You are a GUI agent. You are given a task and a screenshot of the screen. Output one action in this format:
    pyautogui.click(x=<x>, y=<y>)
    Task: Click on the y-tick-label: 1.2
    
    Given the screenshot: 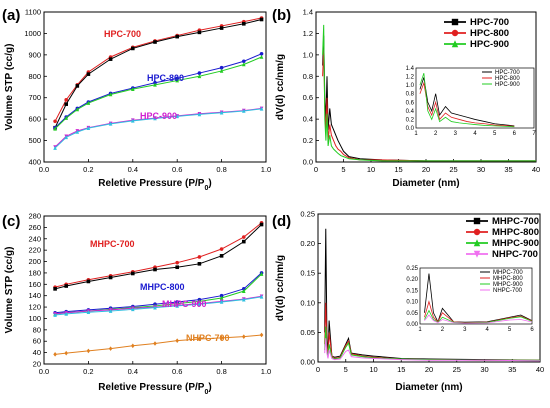 What is the action you would take?
    pyautogui.click(x=308, y=33)
    